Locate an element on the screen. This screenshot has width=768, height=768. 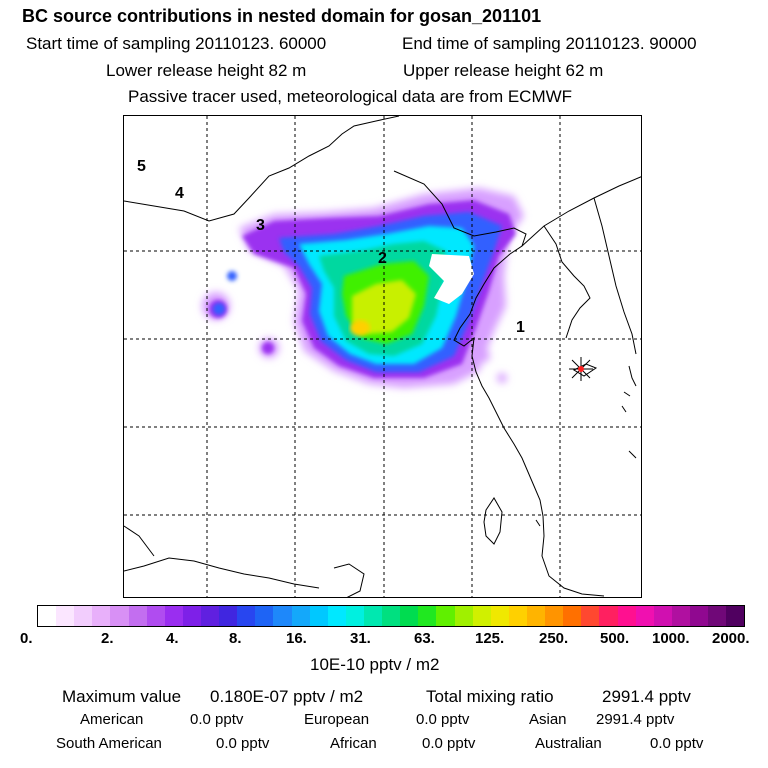
colorbar-tick: 4. is located at coordinates (172, 638).